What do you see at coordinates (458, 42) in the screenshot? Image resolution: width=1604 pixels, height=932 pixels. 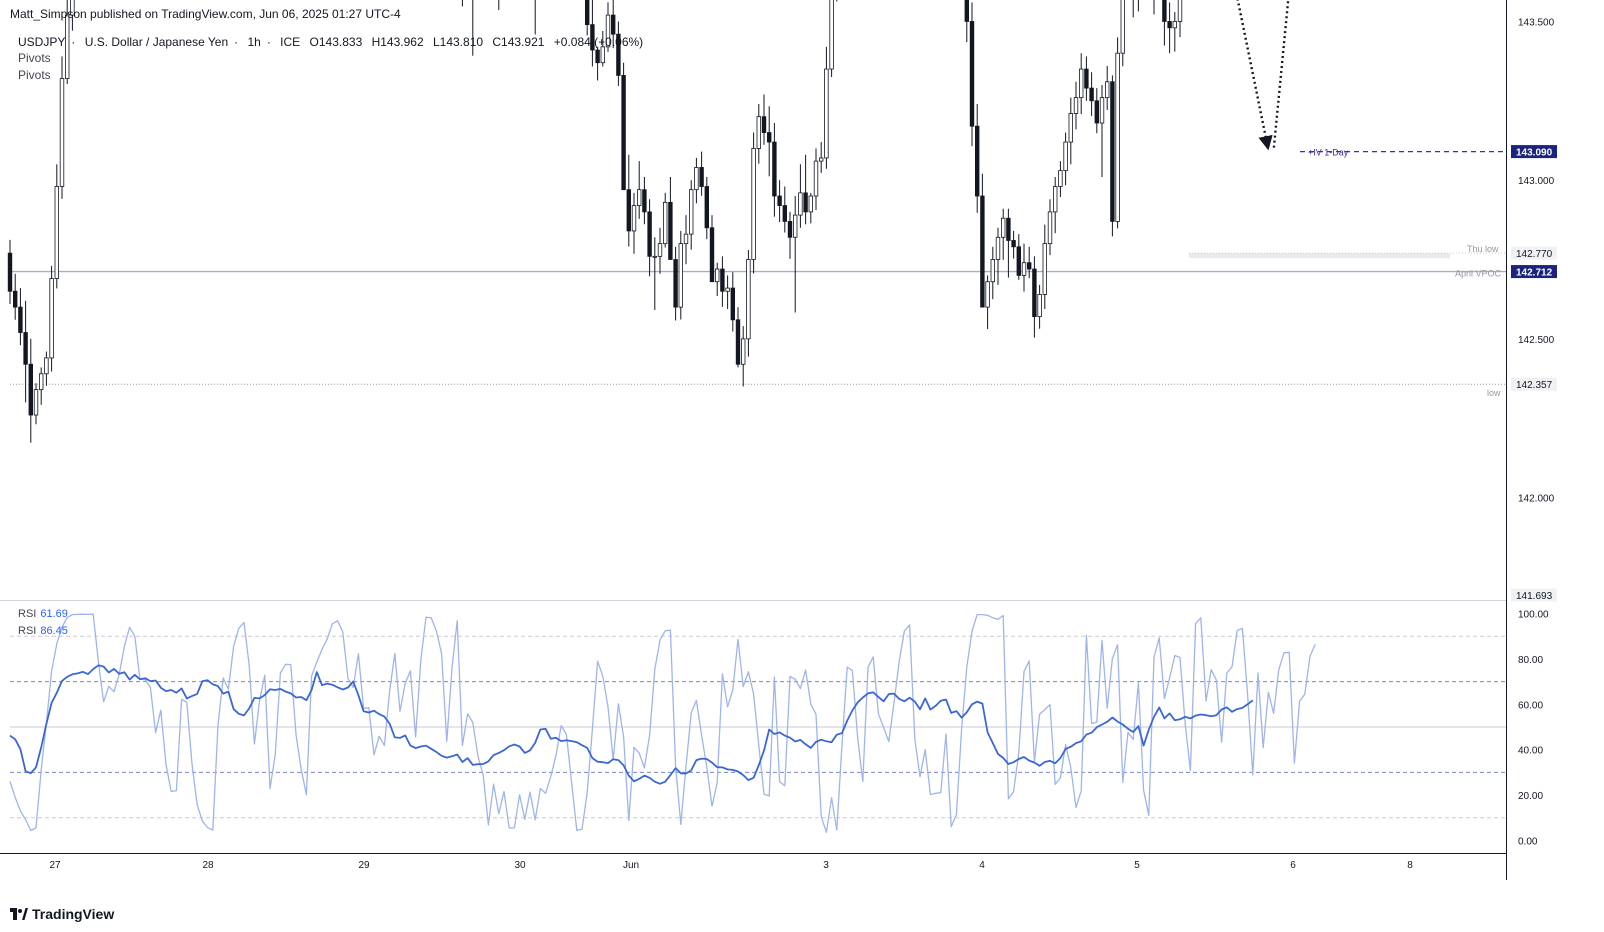 I see `ohlc-low: L143.810` at bounding box center [458, 42].